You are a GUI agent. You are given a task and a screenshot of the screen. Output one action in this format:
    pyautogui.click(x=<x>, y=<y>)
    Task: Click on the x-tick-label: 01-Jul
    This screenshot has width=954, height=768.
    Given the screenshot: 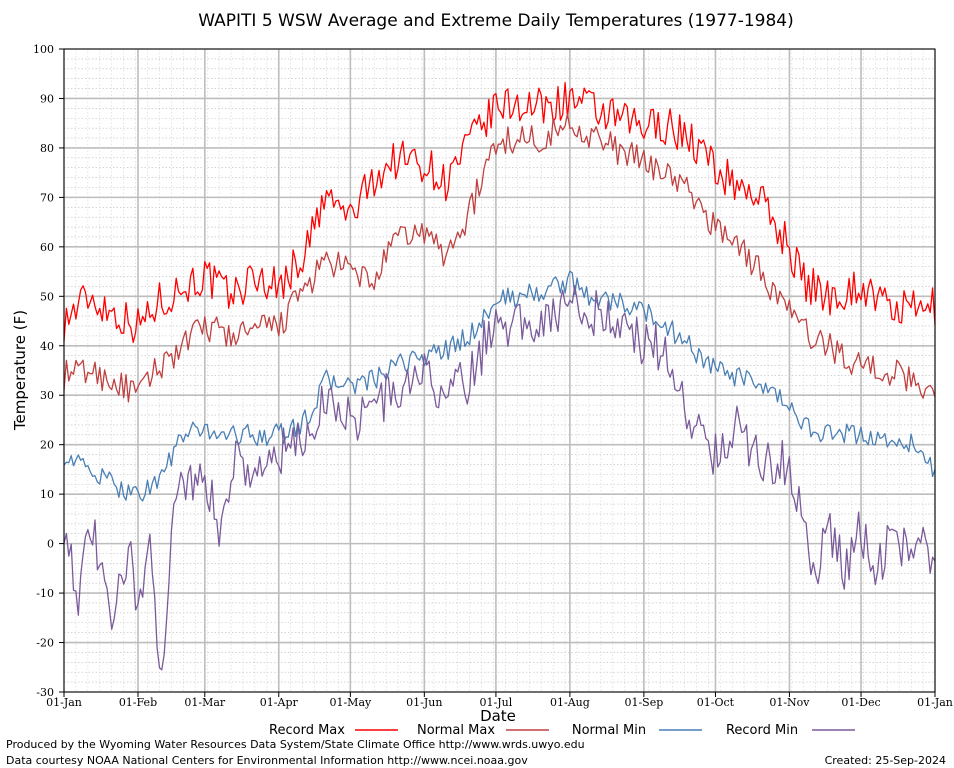 What is the action you would take?
    pyautogui.click(x=496, y=702)
    